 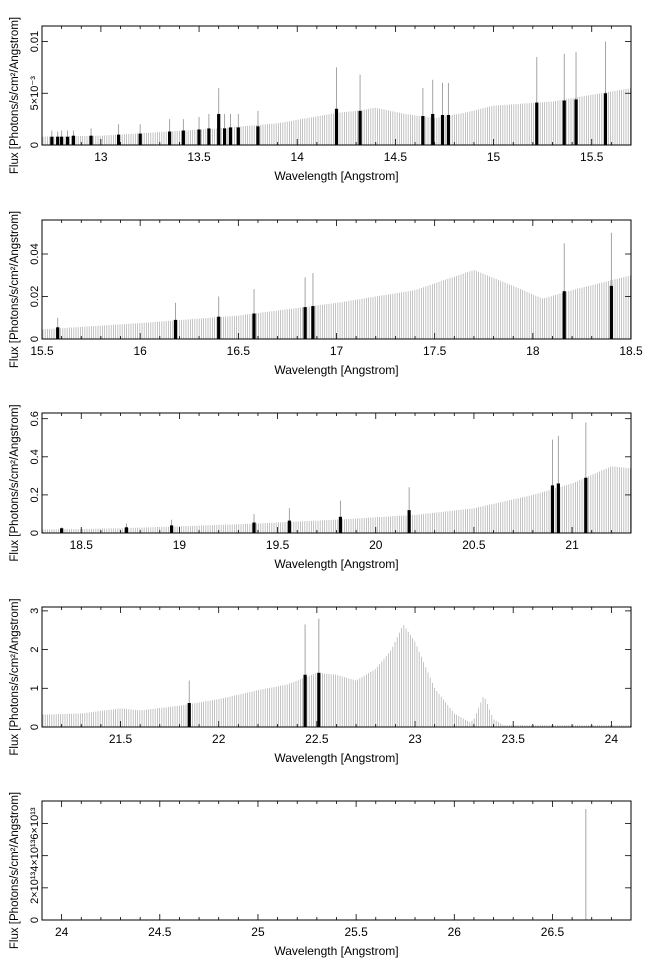 I want to click on x-tick-label: 20, so click(x=376, y=545).